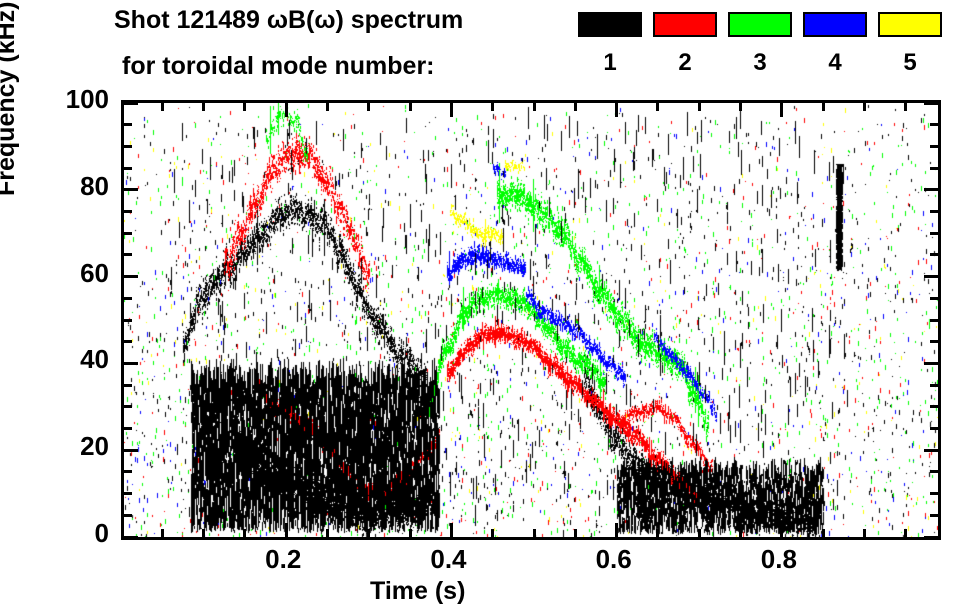  Describe the element at coordinates (10, 98) in the screenshot. I see `y-axis-title: Frequency (kHz)` at that location.